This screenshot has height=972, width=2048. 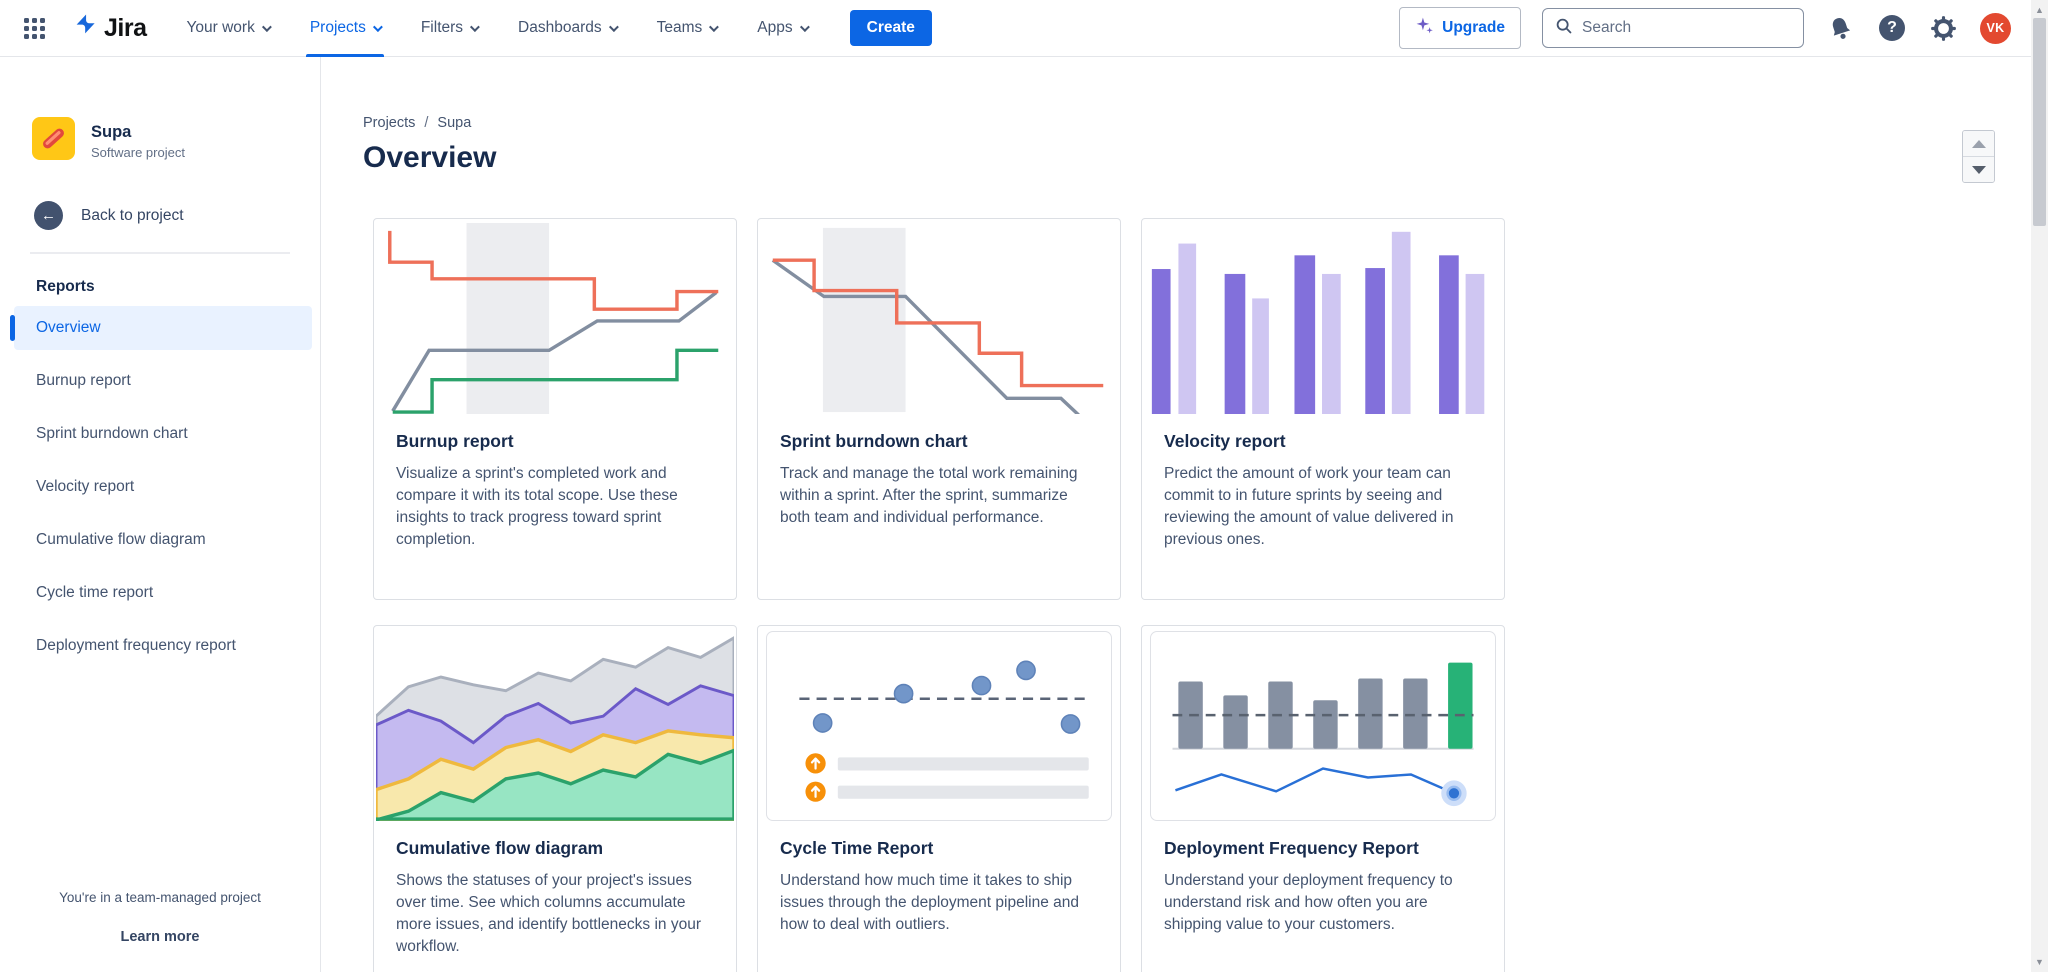 I want to click on breadcrumb-projects: Projects, so click(x=389, y=123).